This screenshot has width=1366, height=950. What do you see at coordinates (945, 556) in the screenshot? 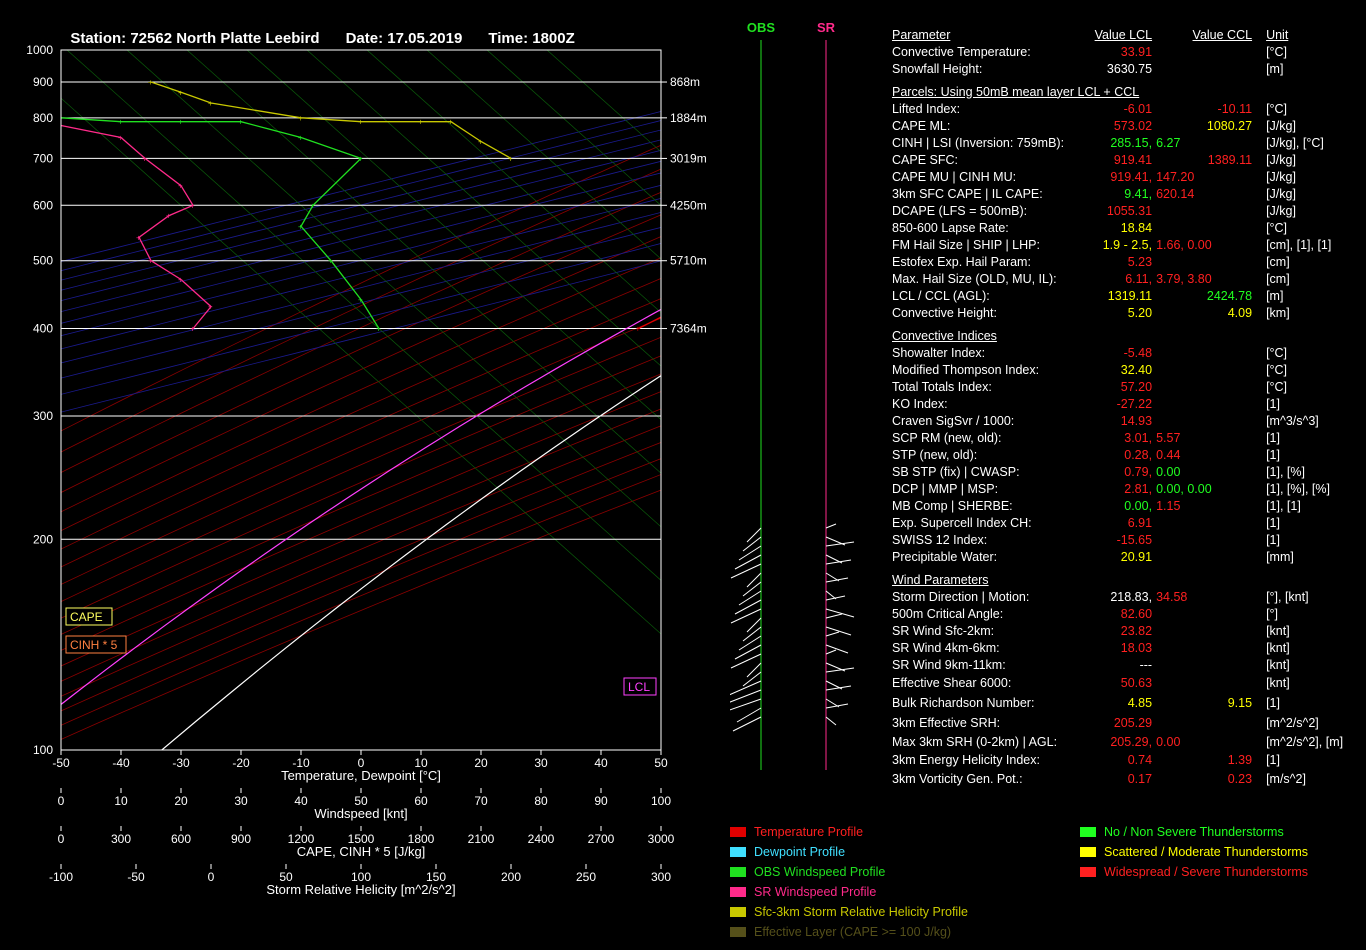
I see `parameter-label: Precipitable Water:` at bounding box center [945, 556].